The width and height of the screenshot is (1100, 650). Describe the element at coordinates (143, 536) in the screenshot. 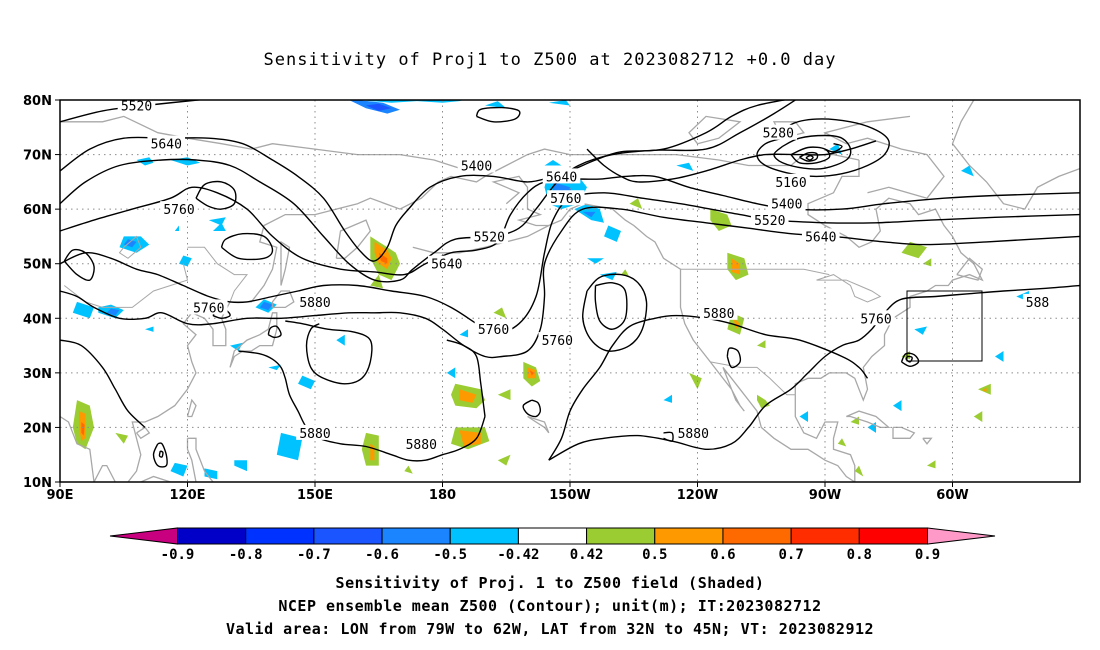

I see `colorbar-low-triangle` at that location.